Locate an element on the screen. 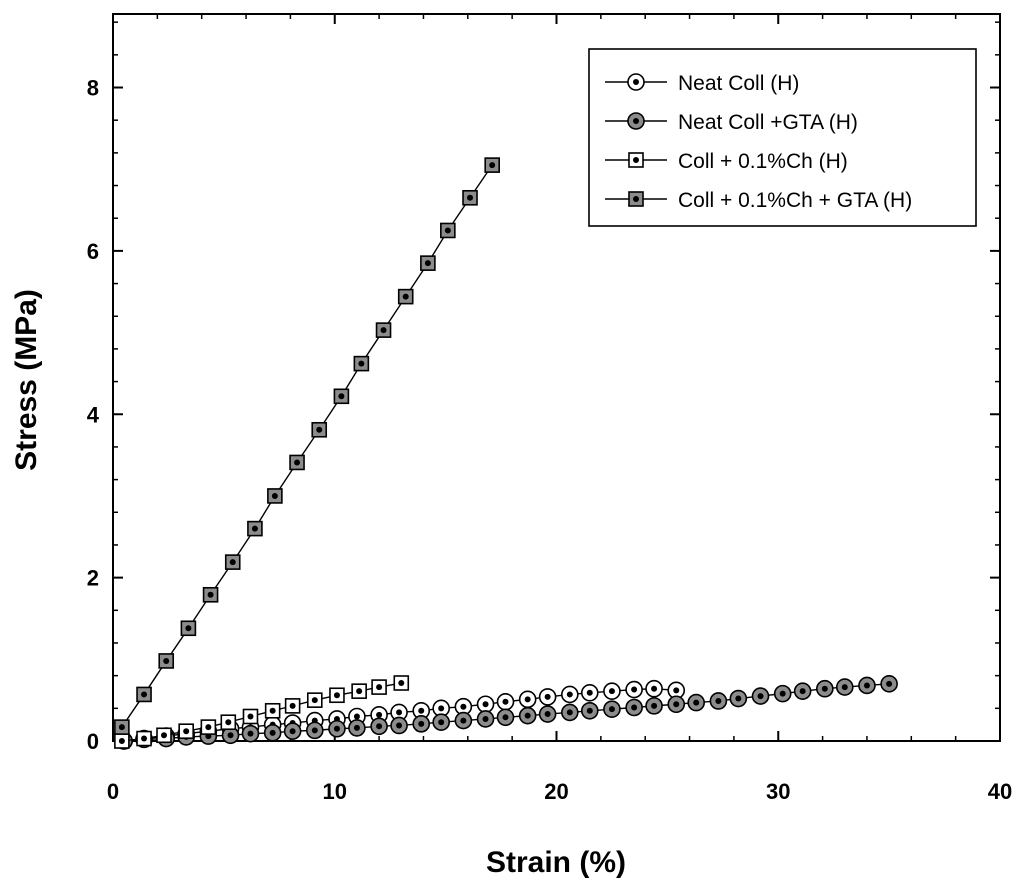 The image size is (1024, 894). x-tick-label: 40 is located at coordinates (1000, 791).